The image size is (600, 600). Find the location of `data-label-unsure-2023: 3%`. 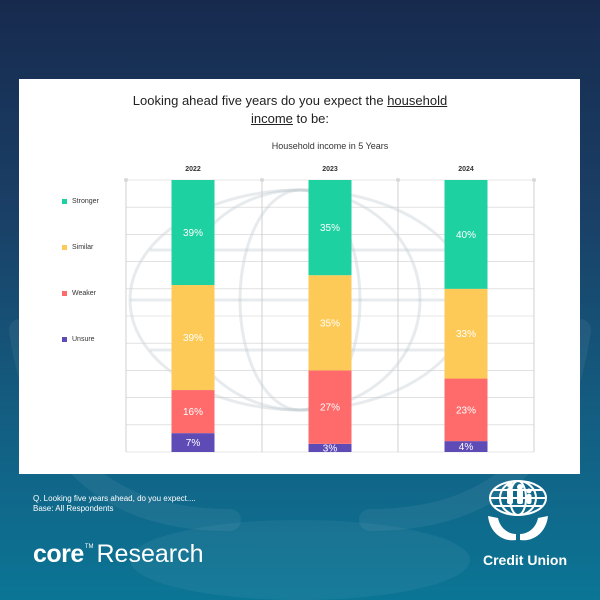

data-label-unsure-2023: 3% is located at coordinates (330, 448).